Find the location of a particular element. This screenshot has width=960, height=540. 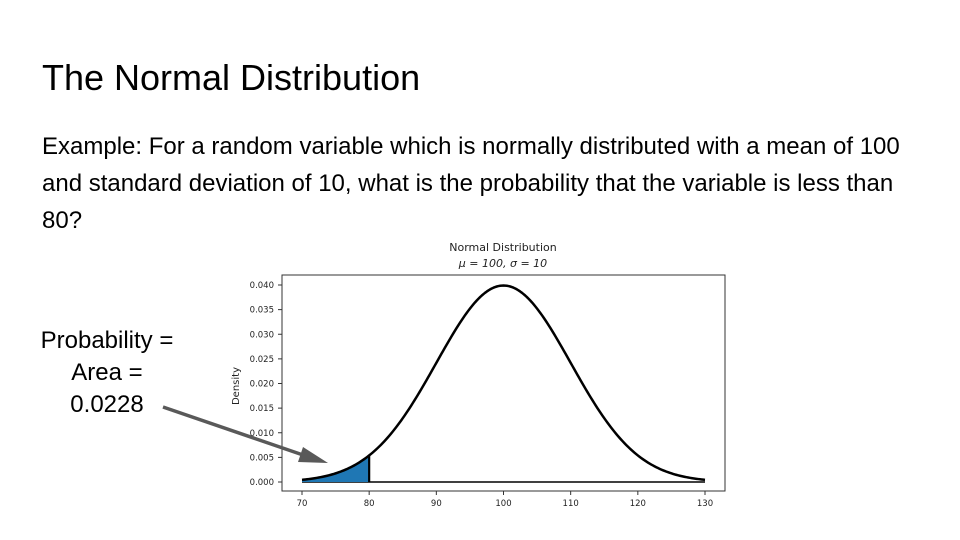

callout-line-value: 0.0228 is located at coordinates (107, 404).